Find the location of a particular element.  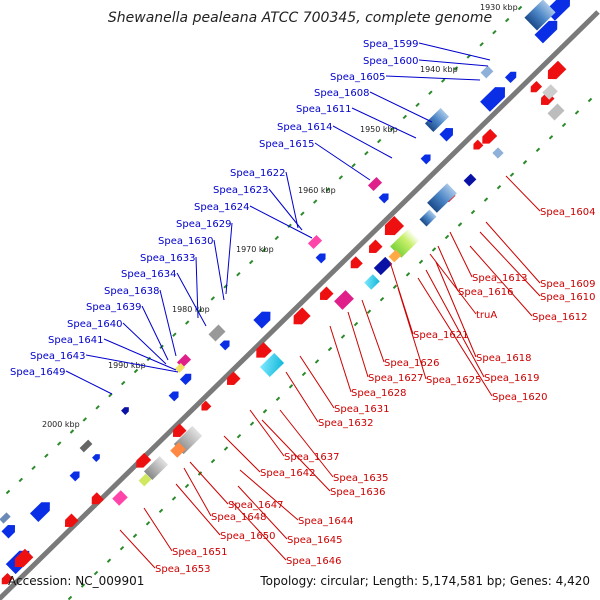

gene-label-plus: Spea_1614 is located at coordinates (304, 127).